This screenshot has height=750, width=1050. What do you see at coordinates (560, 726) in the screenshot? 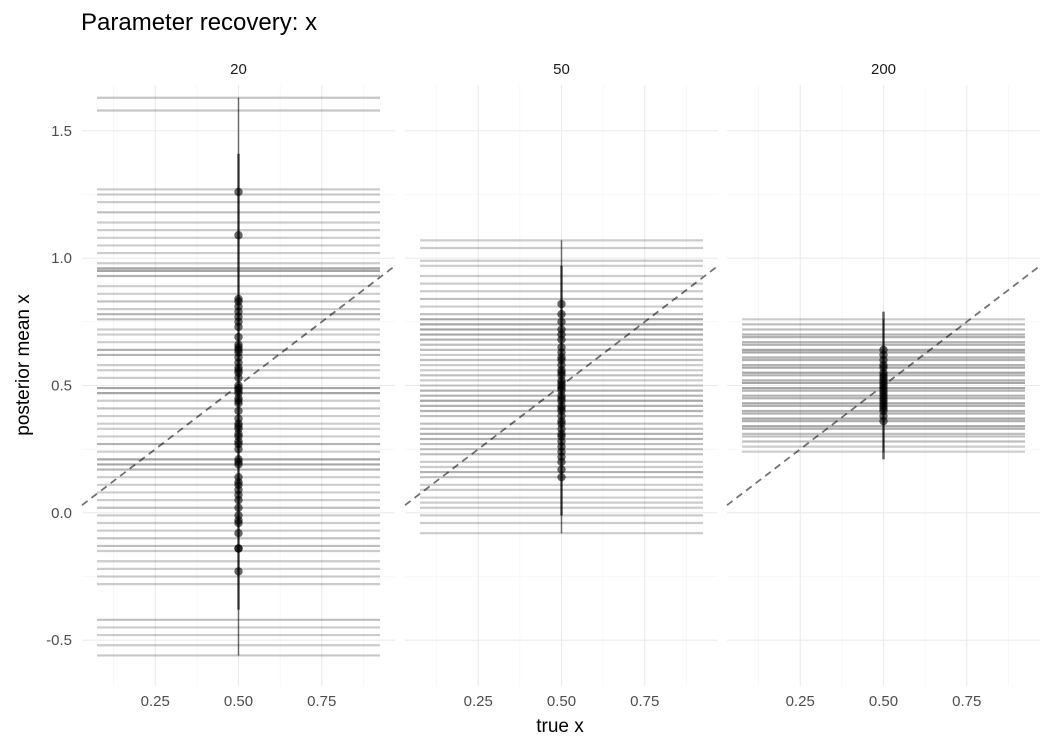
I see `x-axis-title: true x` at bounding box center [560, 726].